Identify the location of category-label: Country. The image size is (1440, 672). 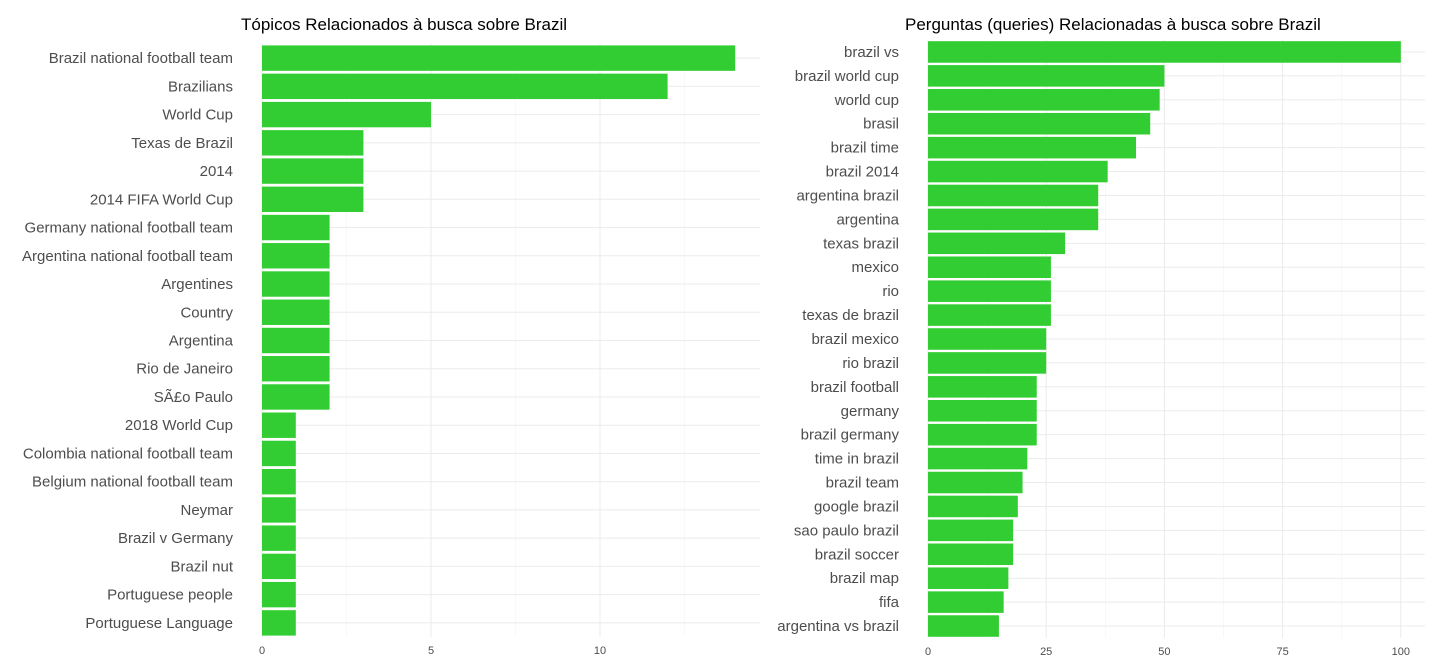
(206, 312).